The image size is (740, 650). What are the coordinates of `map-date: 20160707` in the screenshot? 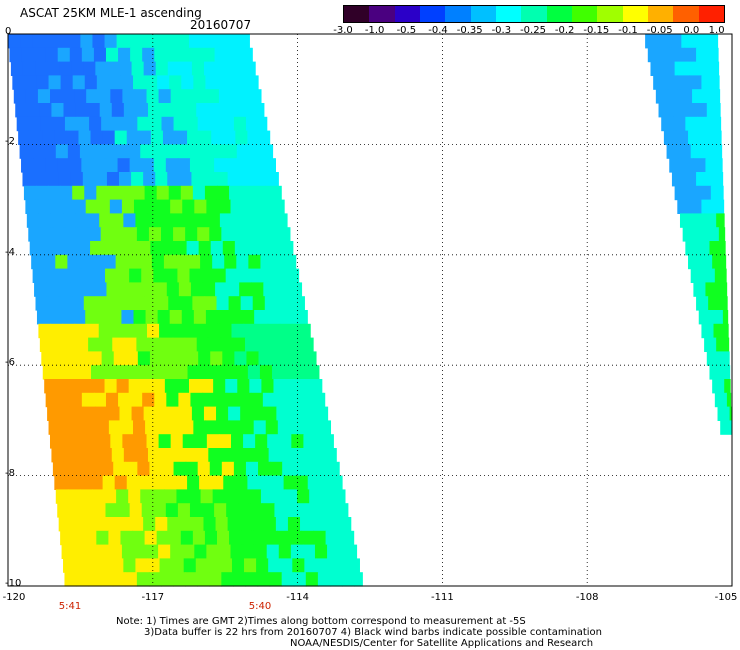 It's located at (221, 25).